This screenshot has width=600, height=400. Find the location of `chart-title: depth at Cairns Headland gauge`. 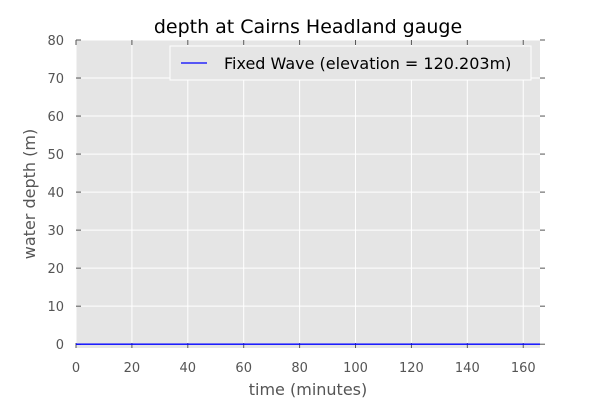

chart-title: depth at Cairns Headland gauge is located at coordinates (308, 27).